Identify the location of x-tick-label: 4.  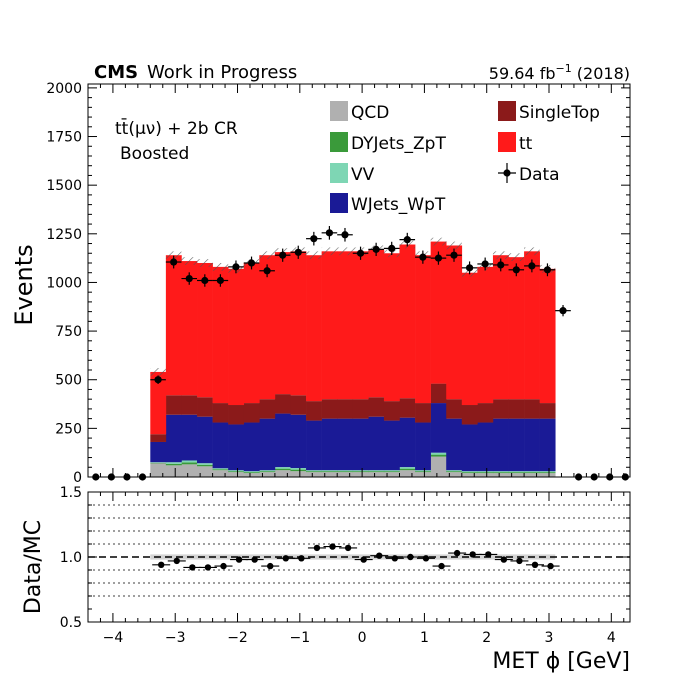
(611, 638).